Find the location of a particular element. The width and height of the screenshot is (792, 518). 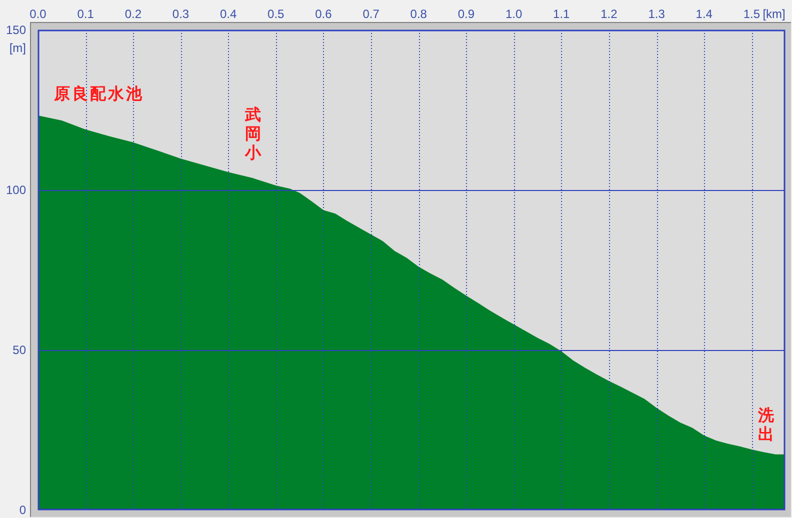

x-tick-label: 0.4 is located at coordinates (228, 14).